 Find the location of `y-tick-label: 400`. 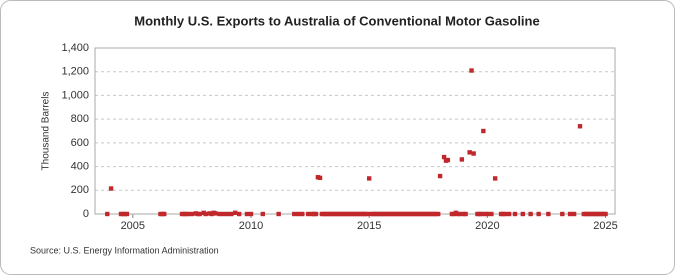

y-tick-label: 400 is located at coordinates (80, 166).